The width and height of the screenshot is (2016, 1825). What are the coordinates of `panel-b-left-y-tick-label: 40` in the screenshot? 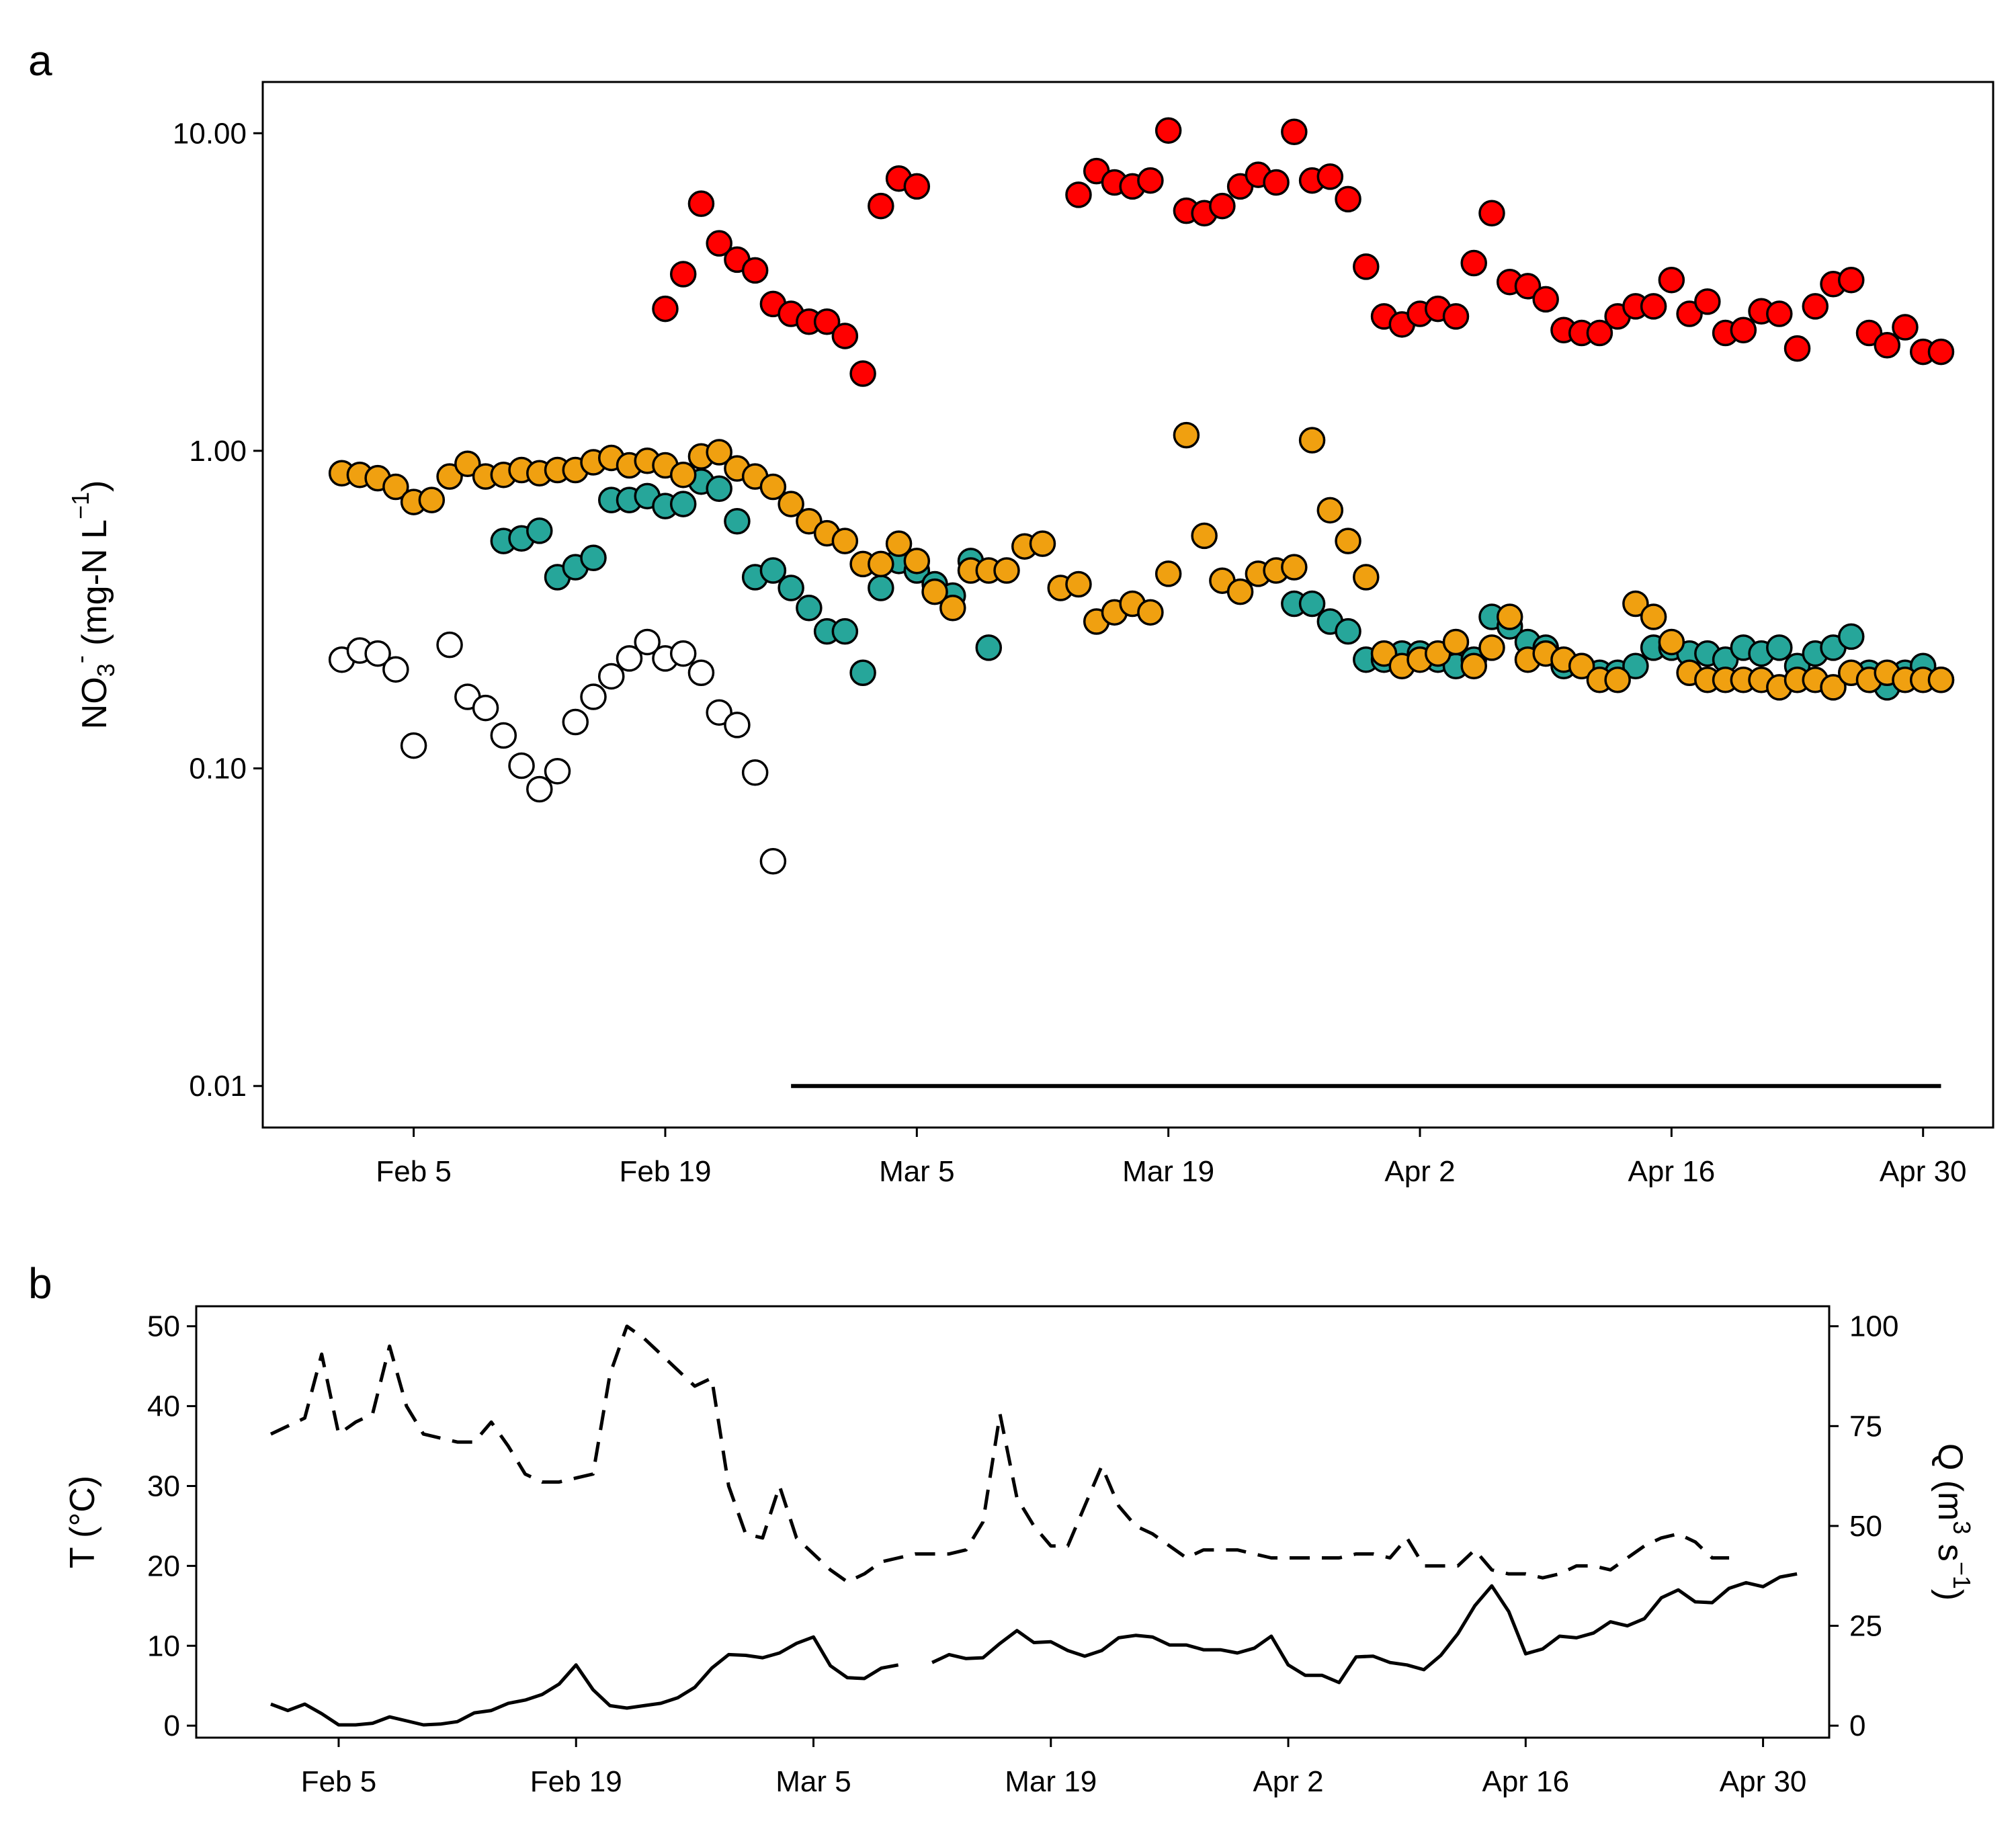 It's located at (164, 1406).